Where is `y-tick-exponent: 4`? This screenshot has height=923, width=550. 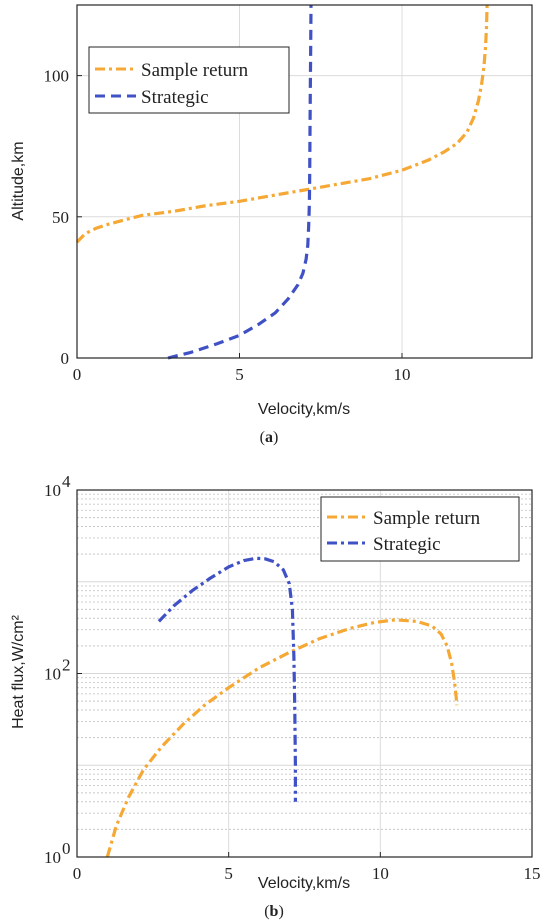
y-tick-exponent: 4 is located at coordinates (66, 481).